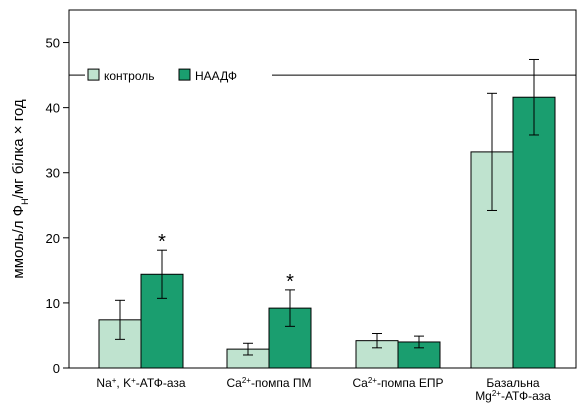 This screenshot has width=582, height=413. I want to click on text-run: -помпа ЕПР, so click(410, 383).